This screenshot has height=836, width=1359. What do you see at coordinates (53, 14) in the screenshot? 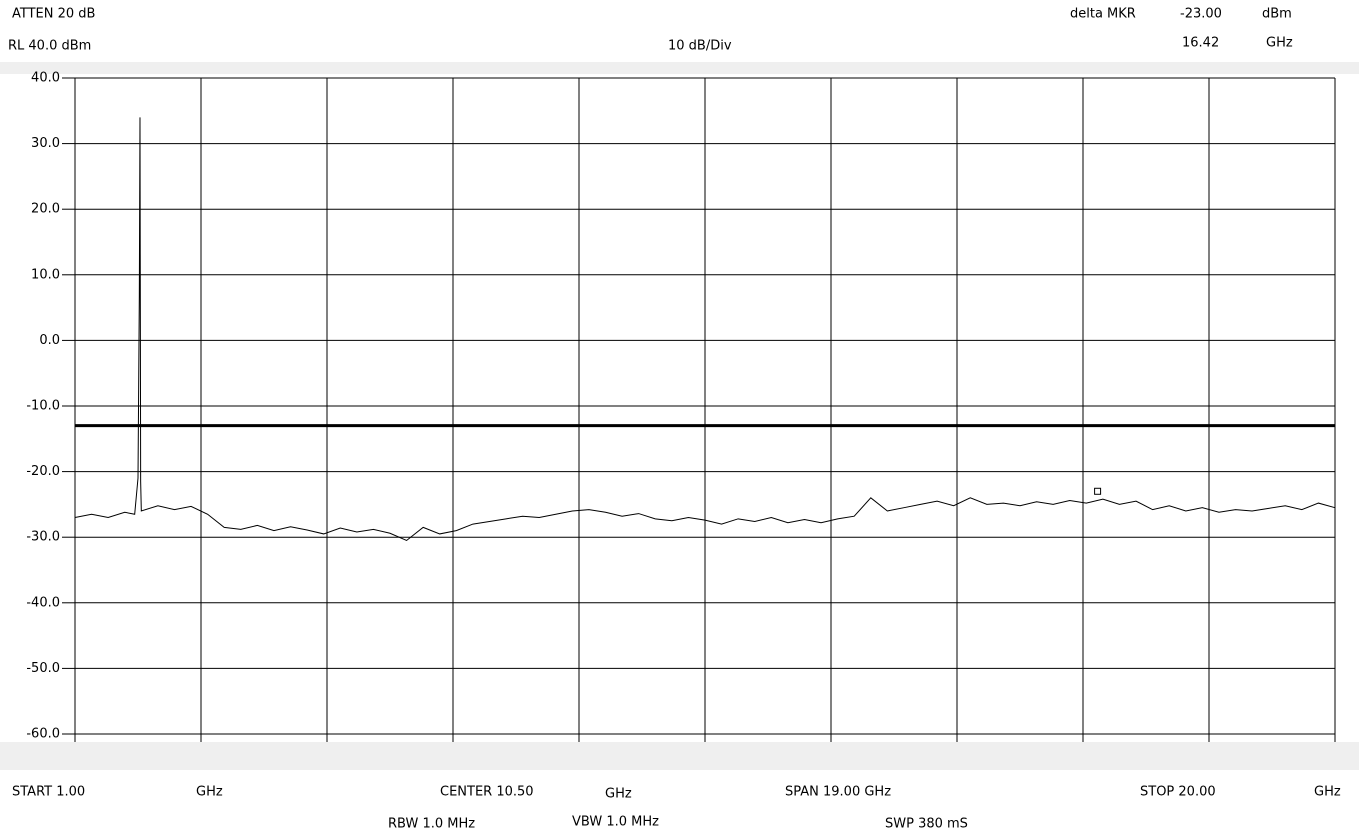
I see `atten: ATTEN 20 dB` at bounding box center [53, 14].